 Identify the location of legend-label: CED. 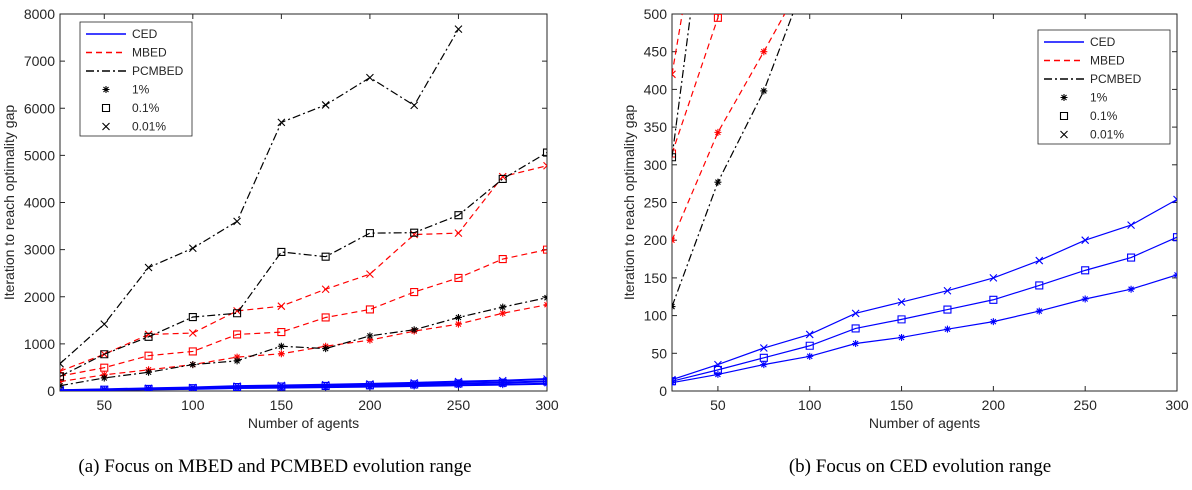
(145, 34).